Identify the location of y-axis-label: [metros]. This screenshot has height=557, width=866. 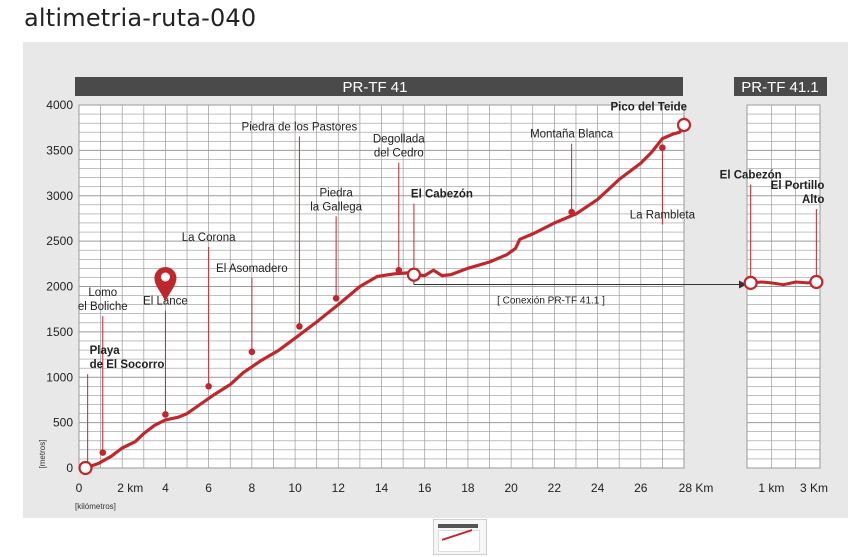
(42, 454).